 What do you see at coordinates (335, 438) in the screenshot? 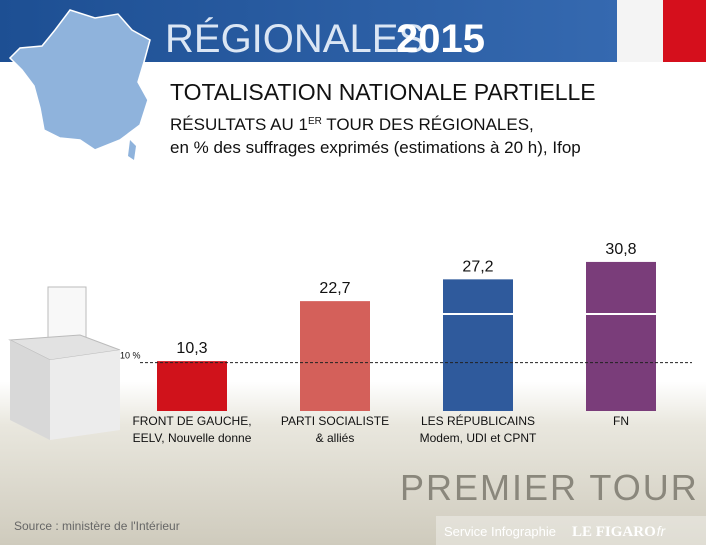
I see `category-label: & alliés` at bounding box center [335, 438].